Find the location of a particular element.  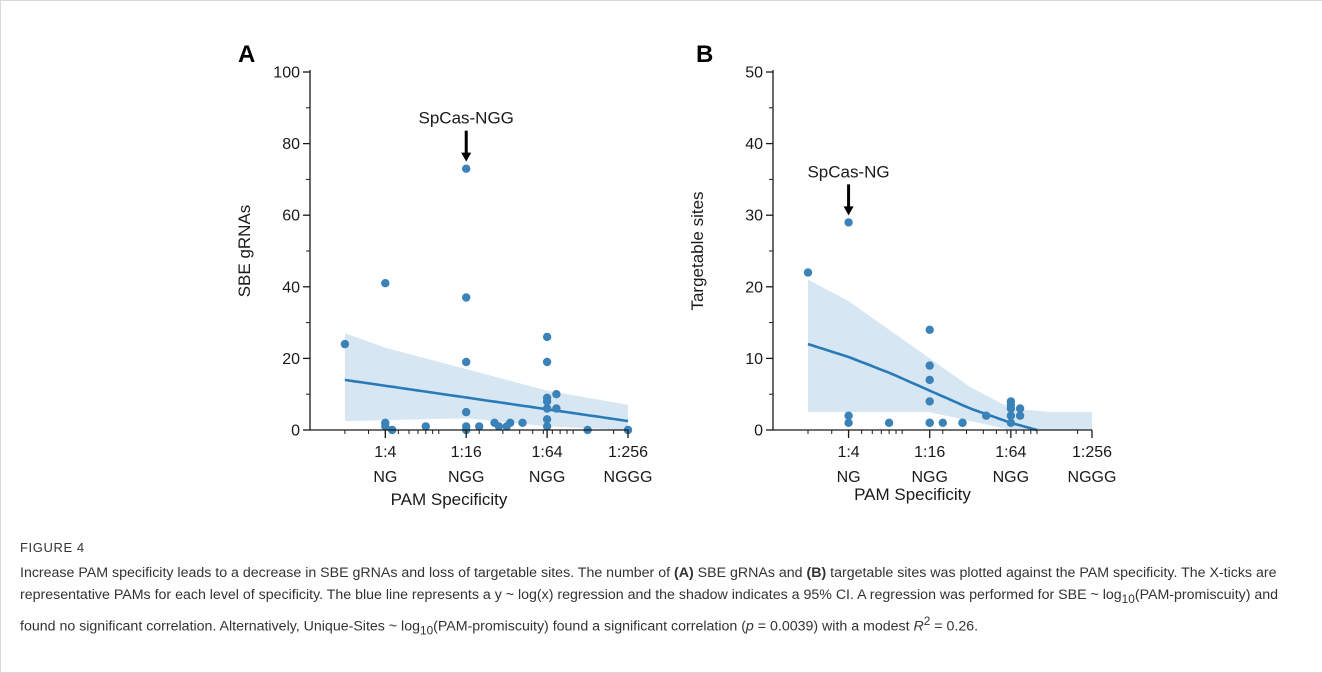

caption-part: SBE gRNAs and is located at coordinates (750, 573).